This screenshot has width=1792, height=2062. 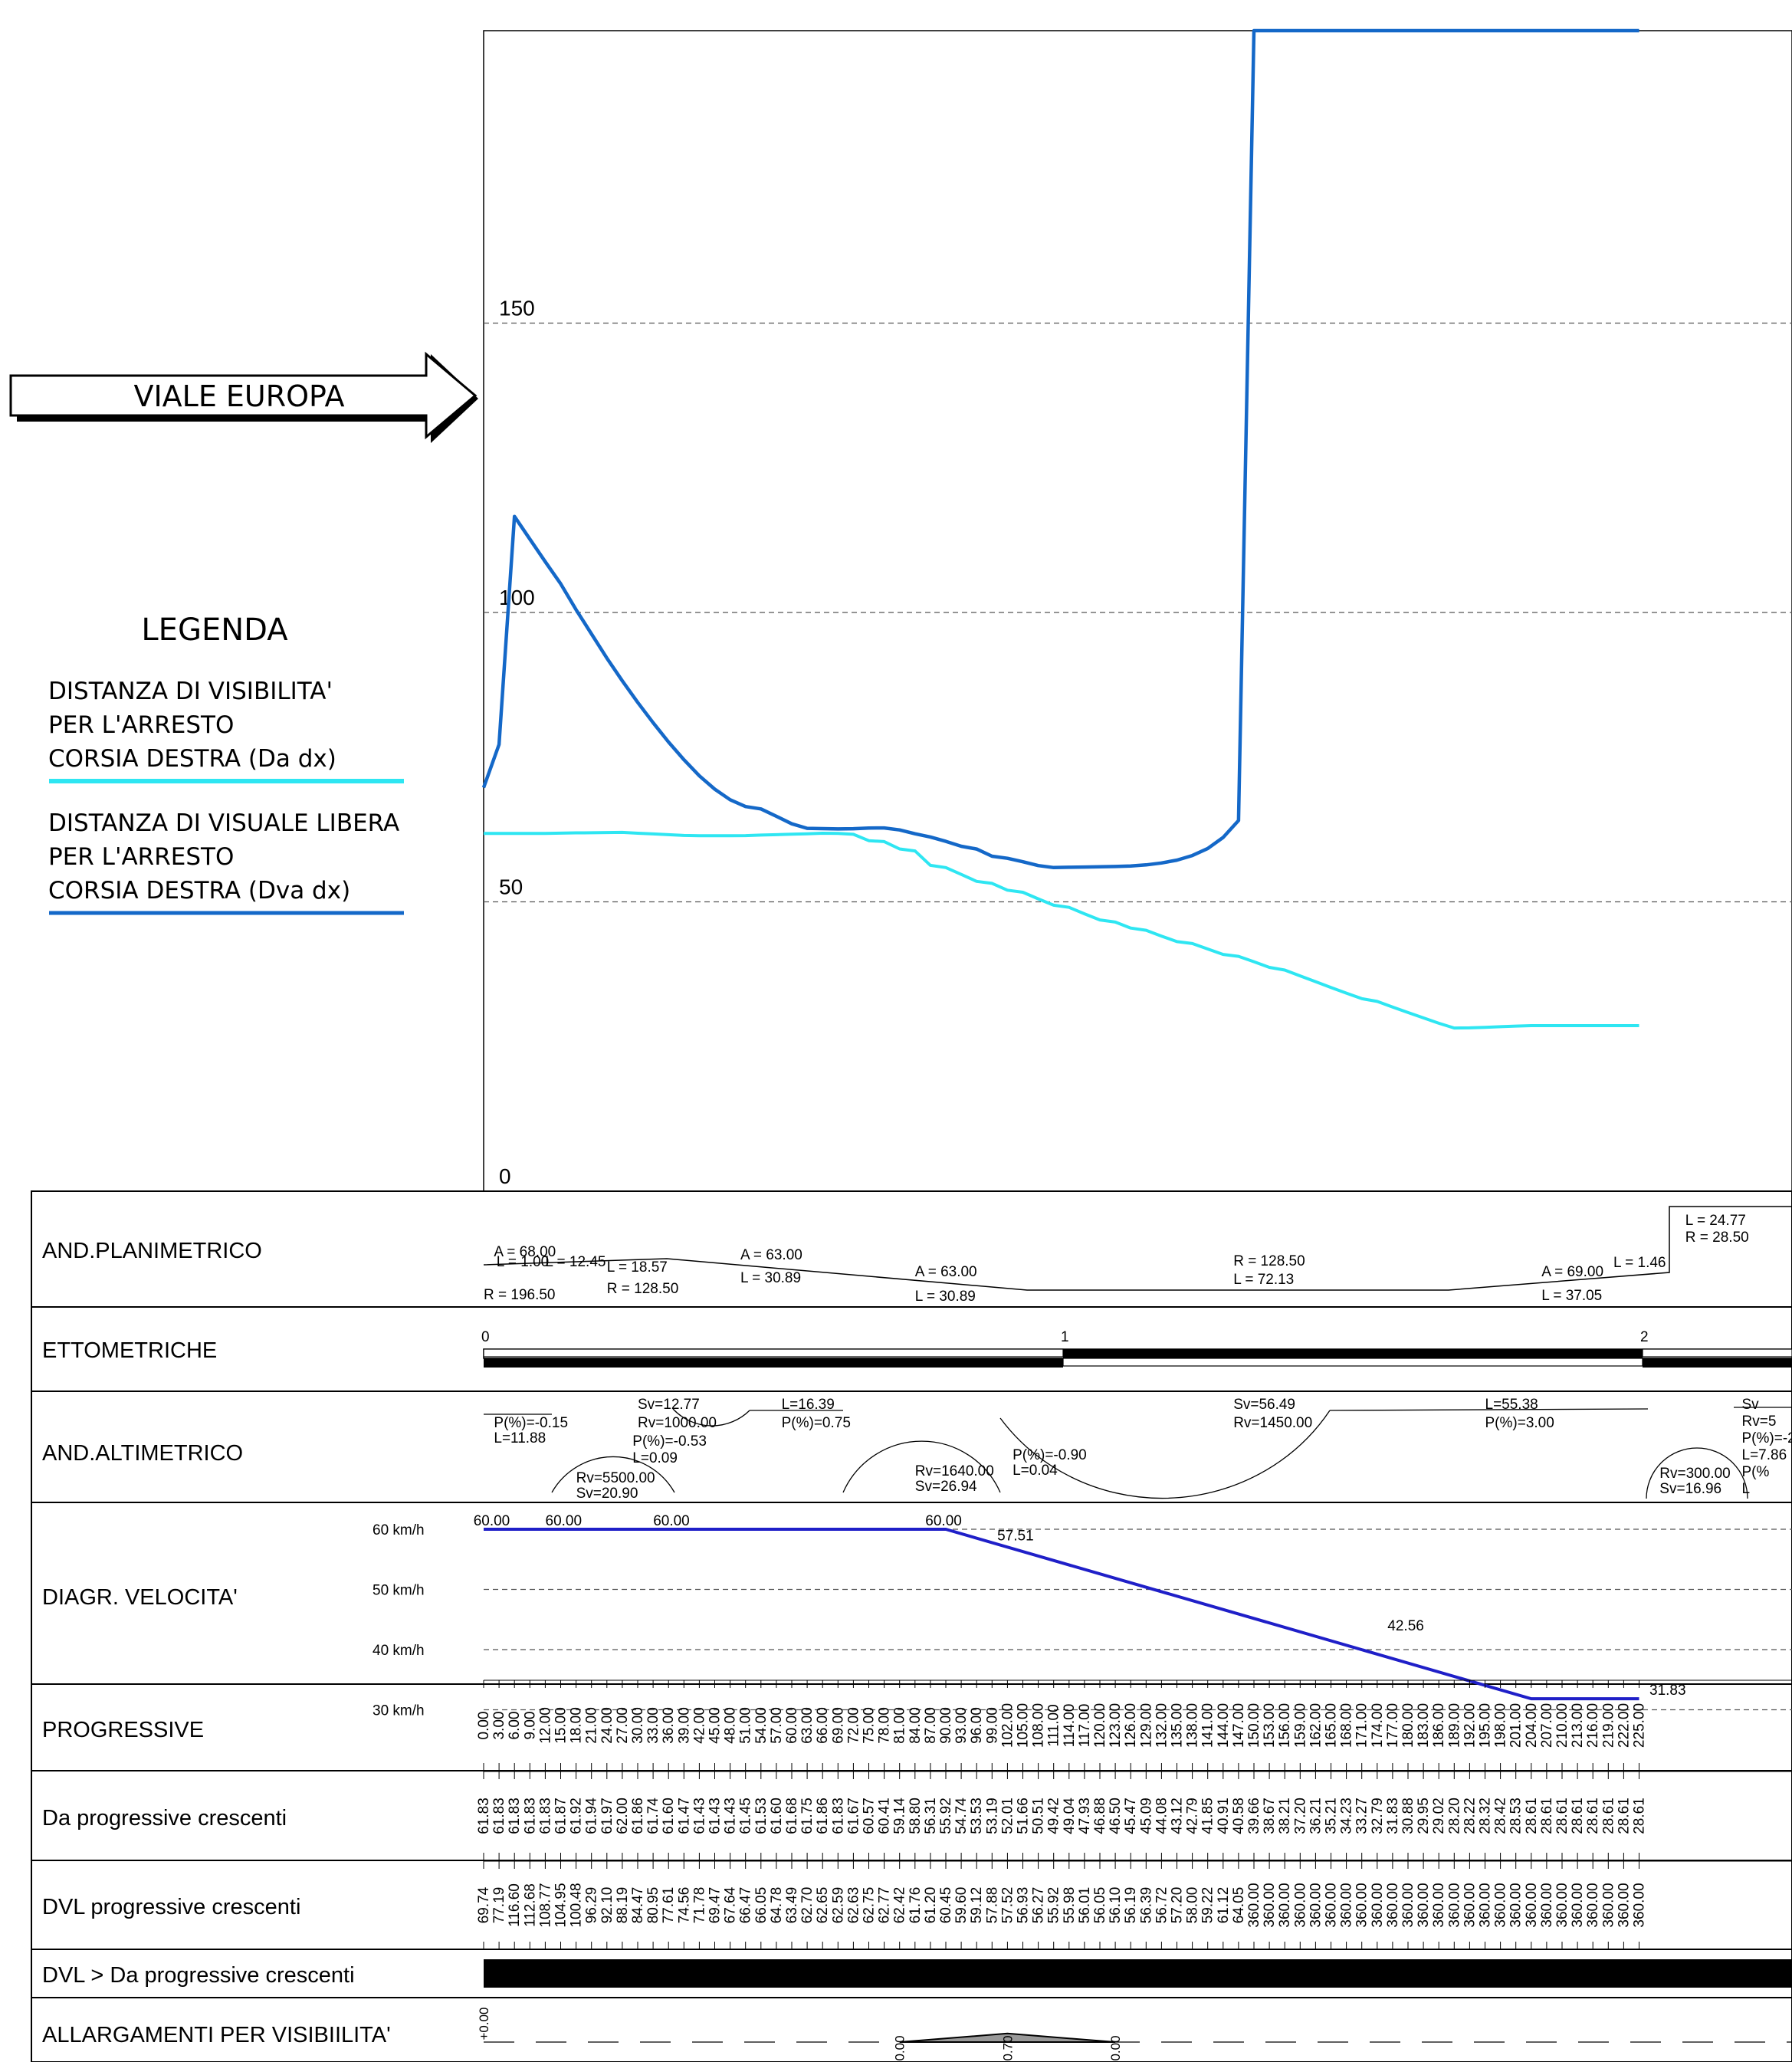 I want to click on progressive-value: 60.00, so click(x=792, y=1726).